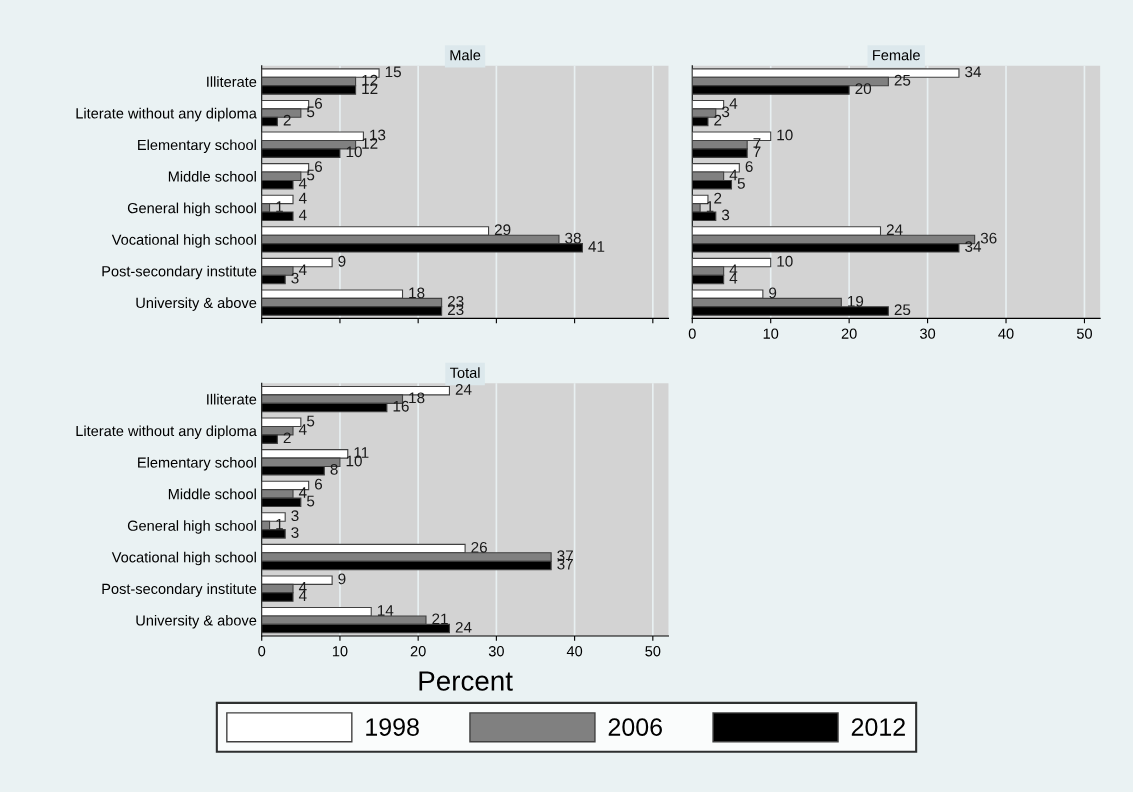  I want to click on data-label: 21, so click(440, 619).